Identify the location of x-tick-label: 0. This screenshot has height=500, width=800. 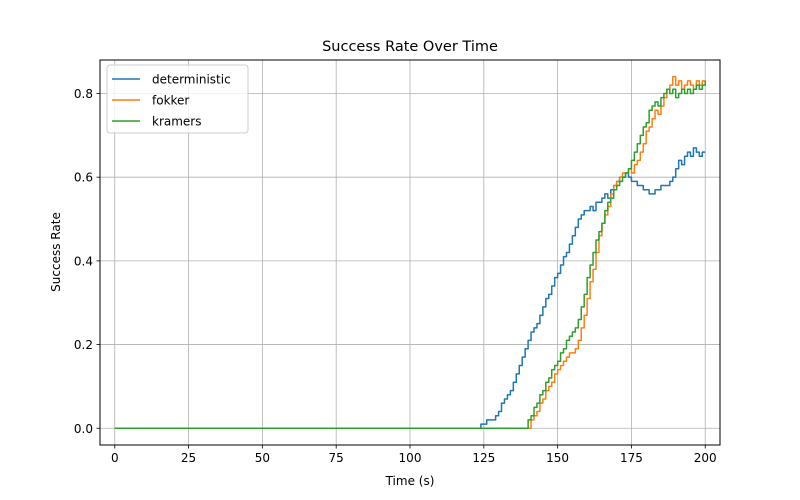
(115, 458).